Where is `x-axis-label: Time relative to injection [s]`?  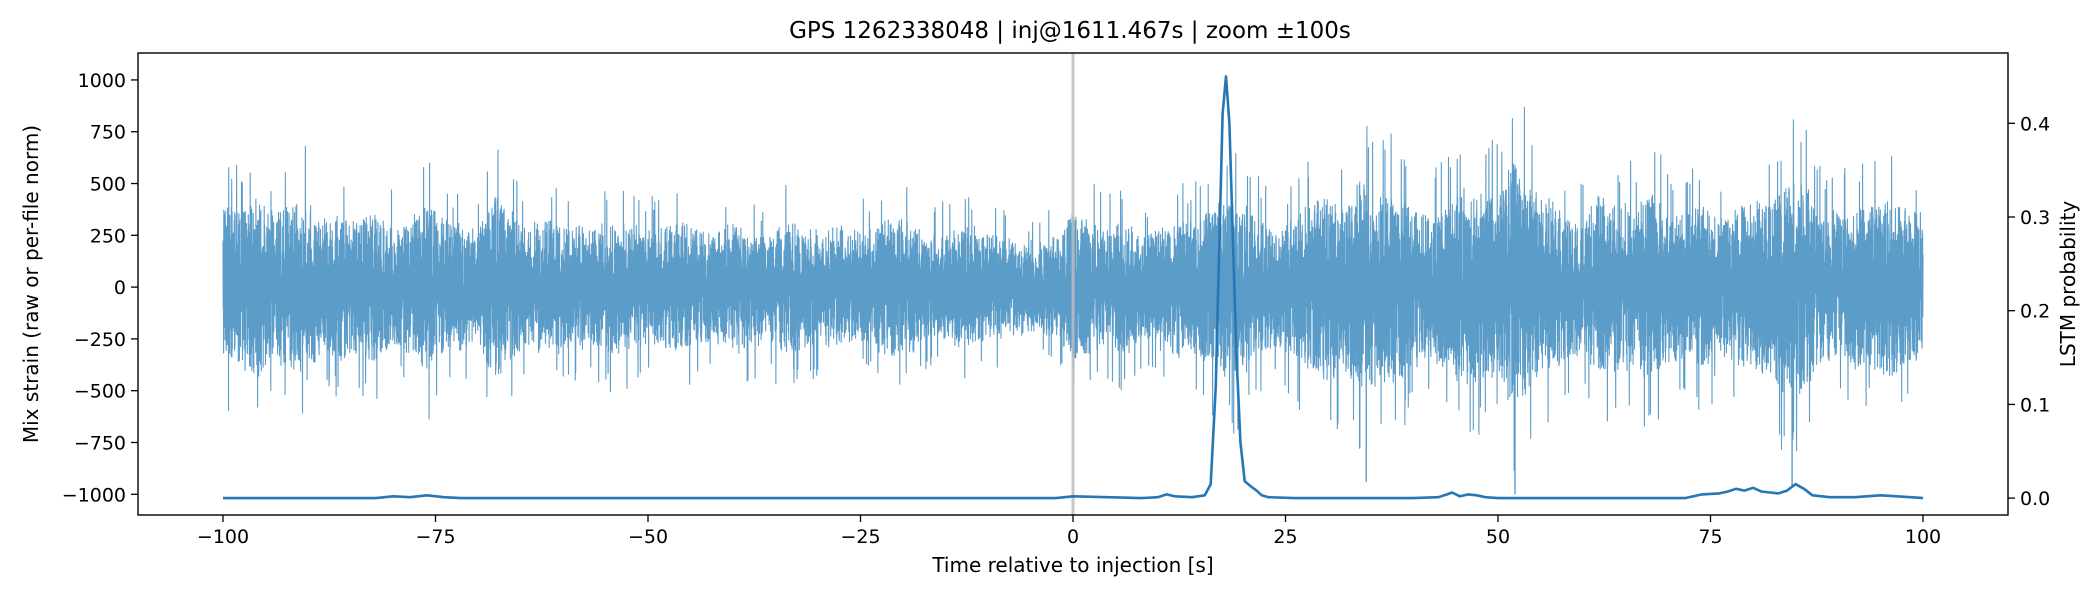 x-axis-label: Time relative to injection [s] is located at coordinates (1072, 565).